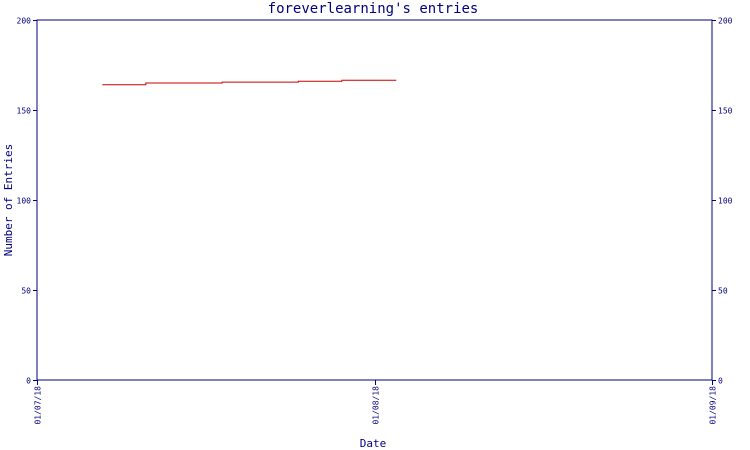 This screenshot has width=750, height=450. What do you see at coordinates (720, 381) in the screenshot?
I see `y-tick-label-right: 0` at bounding box center [720, 381].